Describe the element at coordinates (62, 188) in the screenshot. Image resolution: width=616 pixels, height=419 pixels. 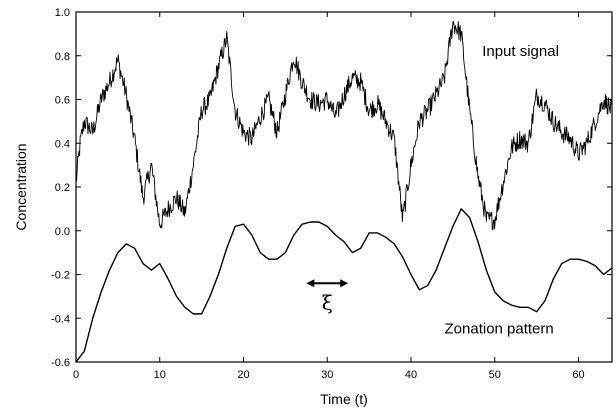
I see `y-tick-label: 0.2` at that location.